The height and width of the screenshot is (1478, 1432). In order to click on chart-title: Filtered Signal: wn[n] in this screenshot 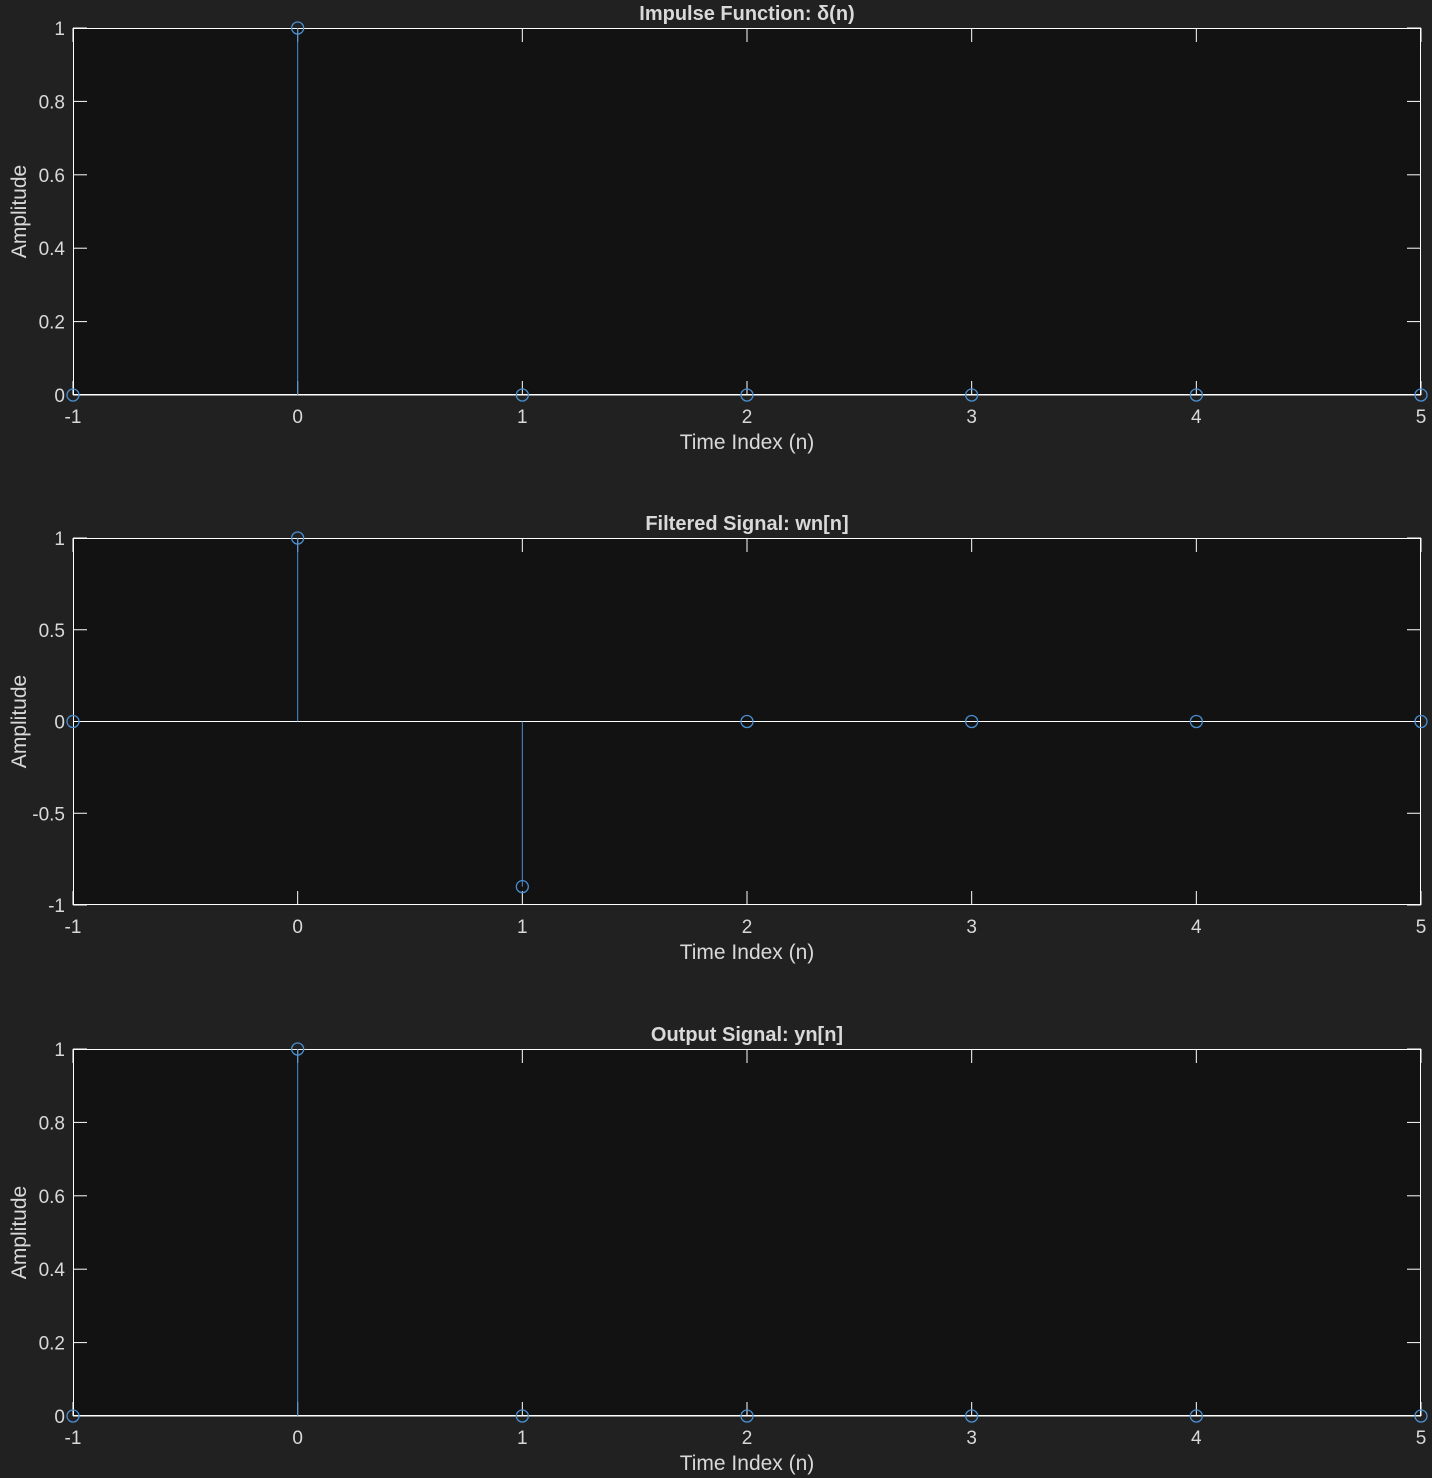, I will do `click(746, 524)`.